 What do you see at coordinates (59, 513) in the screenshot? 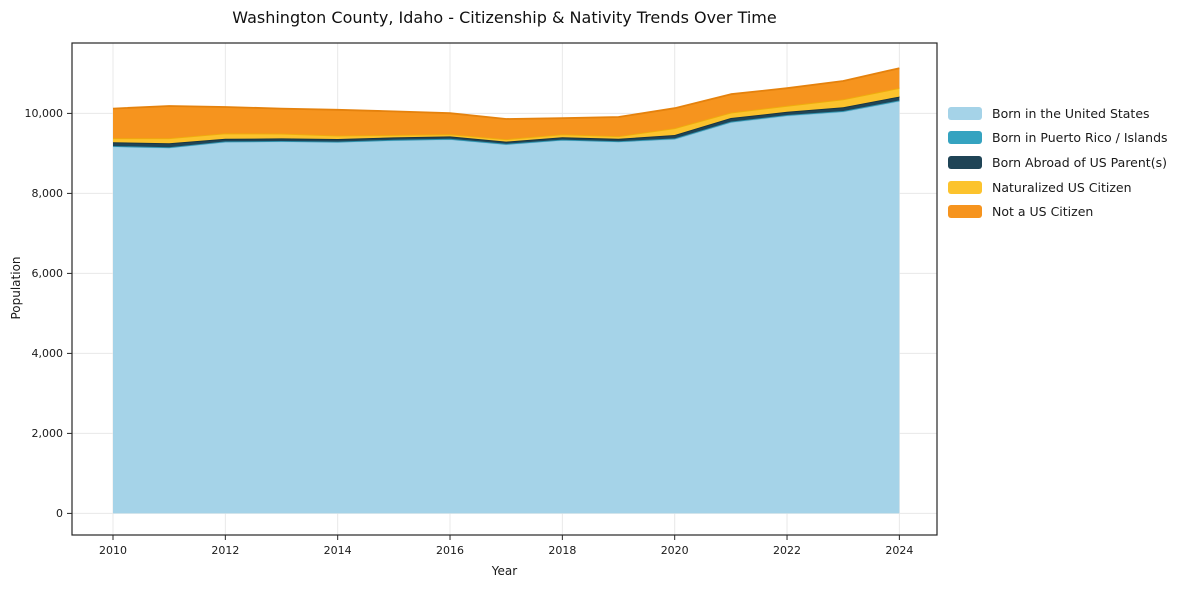
I see `y-tick-label: 0` at bounding box center [59, 513].